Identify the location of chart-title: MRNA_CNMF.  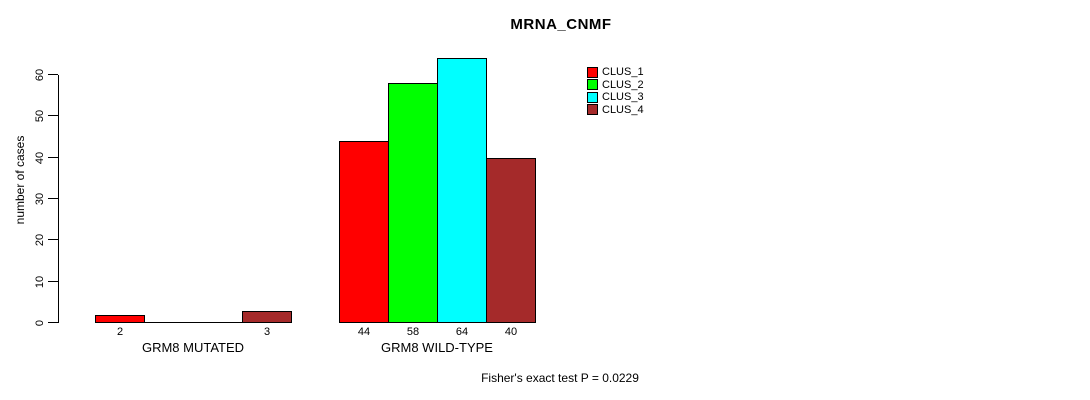
(561, 24).